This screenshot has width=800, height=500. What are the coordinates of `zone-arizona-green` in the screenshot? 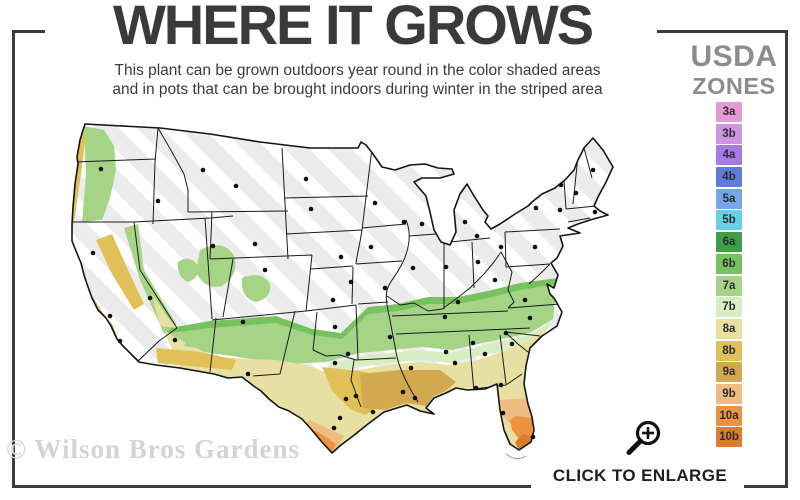 It's located at (211, 340).